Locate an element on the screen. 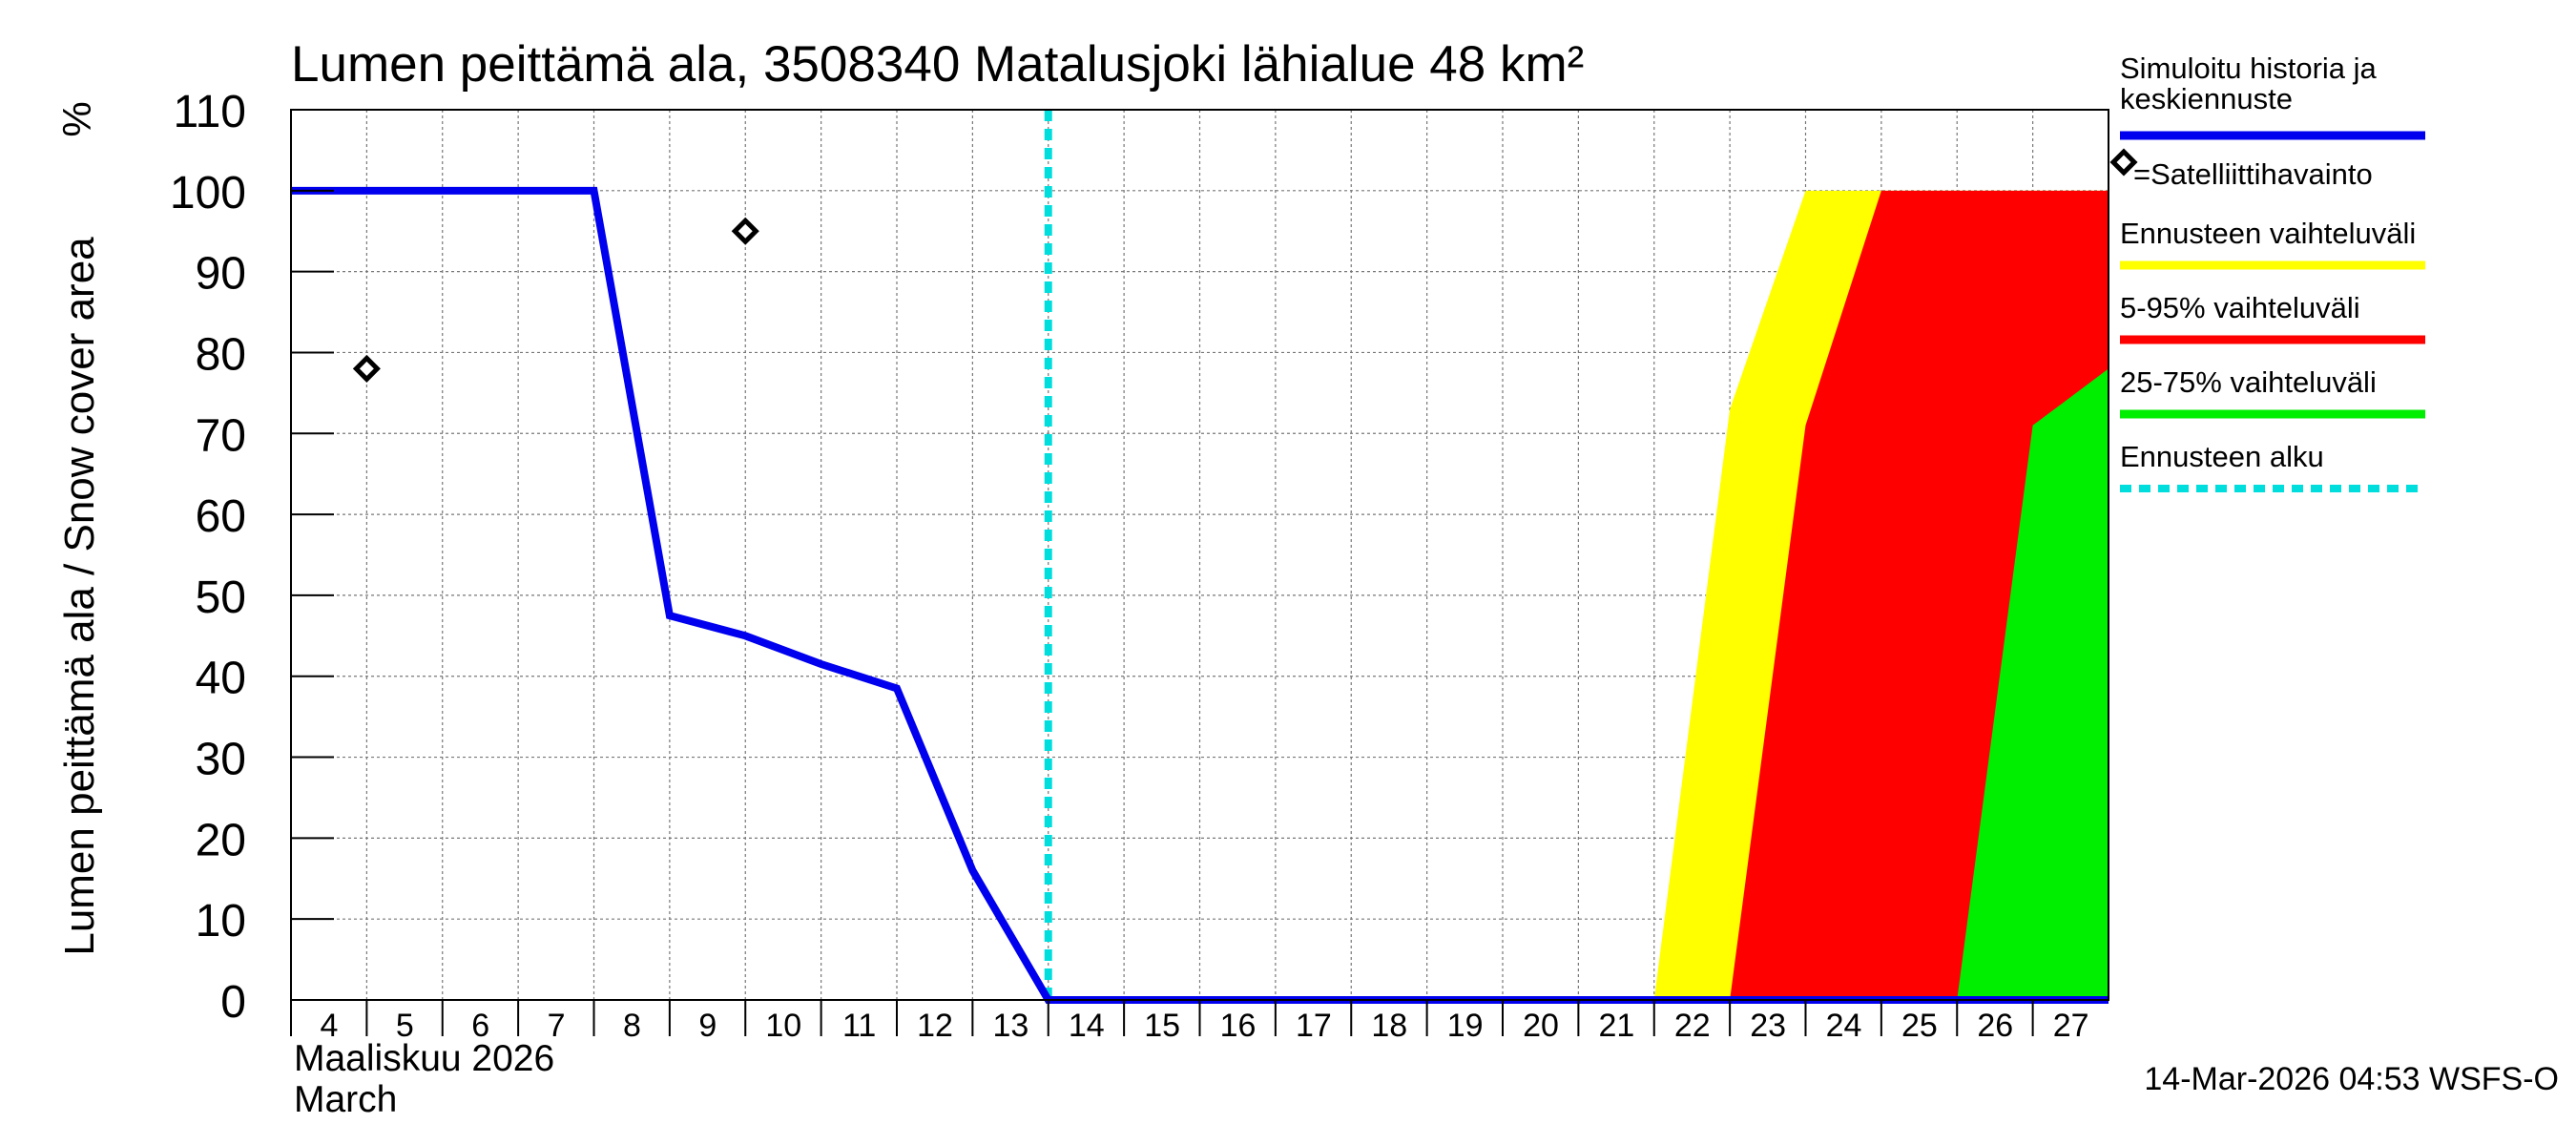  x-month-label-fi: Maaliskuu 2026 is located at coordinates (424, 1058).